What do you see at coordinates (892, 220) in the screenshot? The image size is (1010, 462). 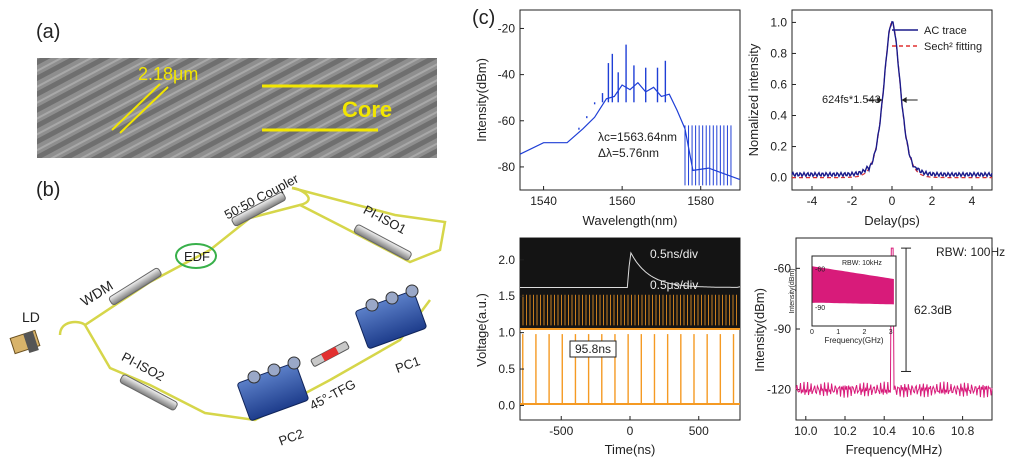 I see `ac-x-axis-label: Delay(ps)` at bounding box center [892, 220].